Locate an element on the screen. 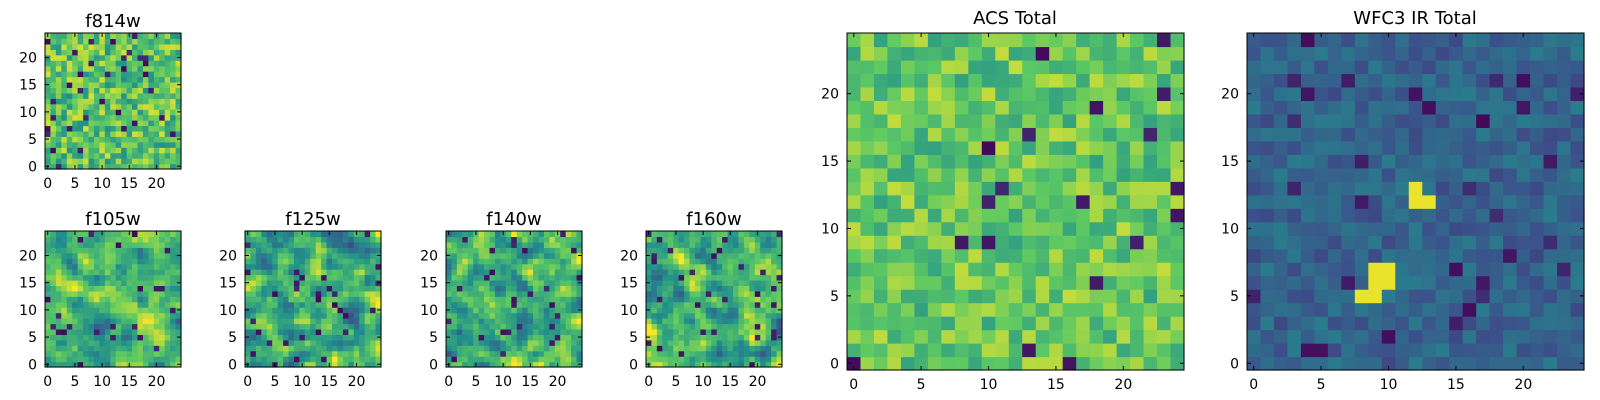 This screenshot has width=1600, height=400. x-tick-label: 20 is located at coordinates (1523, 385).